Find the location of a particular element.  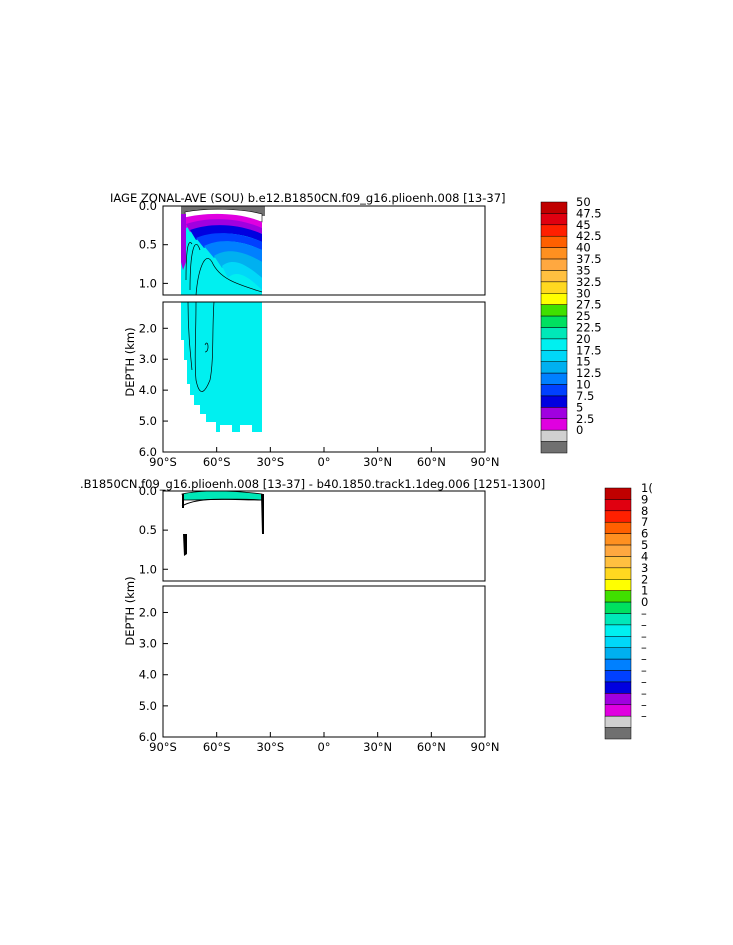

bottom-surface-line is located at coordinates (222, 502).